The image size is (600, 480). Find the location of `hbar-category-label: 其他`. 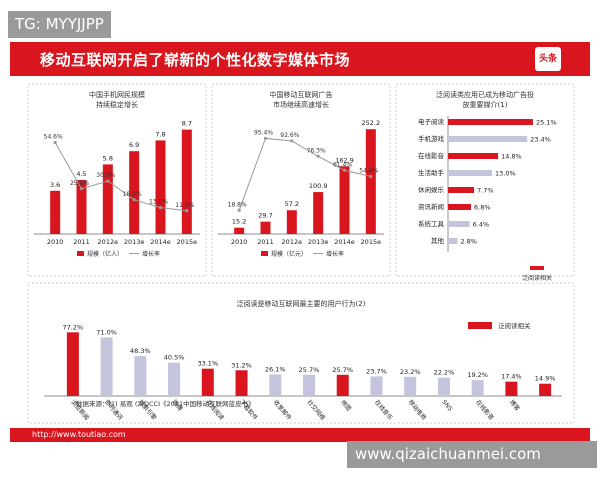

hbar-category-label: 其他 is located at coordinates (438, 240).